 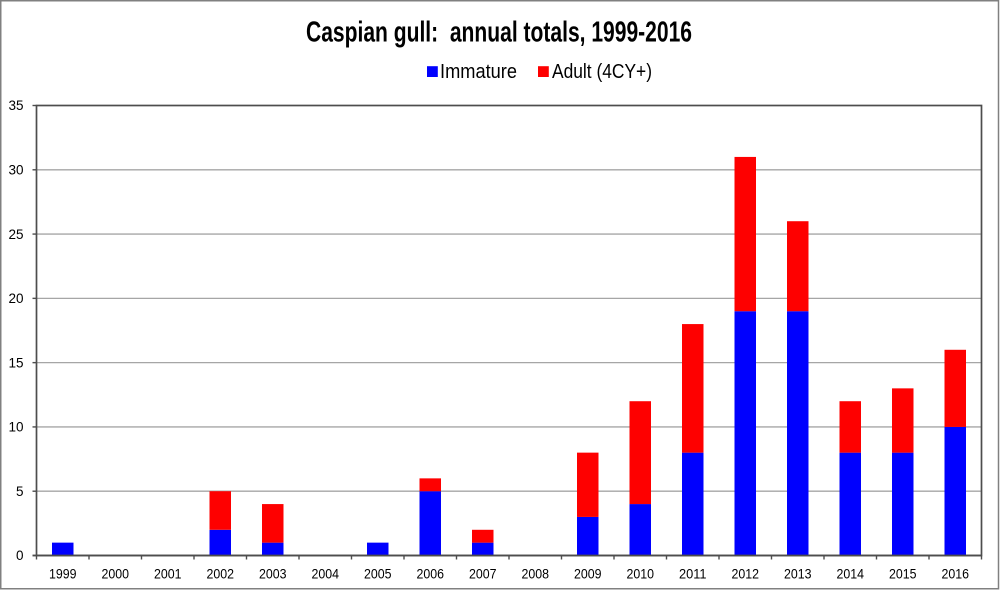 What do you see at coordinates (221, 574) in the screenshot?
I see `svg-text: 2002` at bounding box center [221, 574].